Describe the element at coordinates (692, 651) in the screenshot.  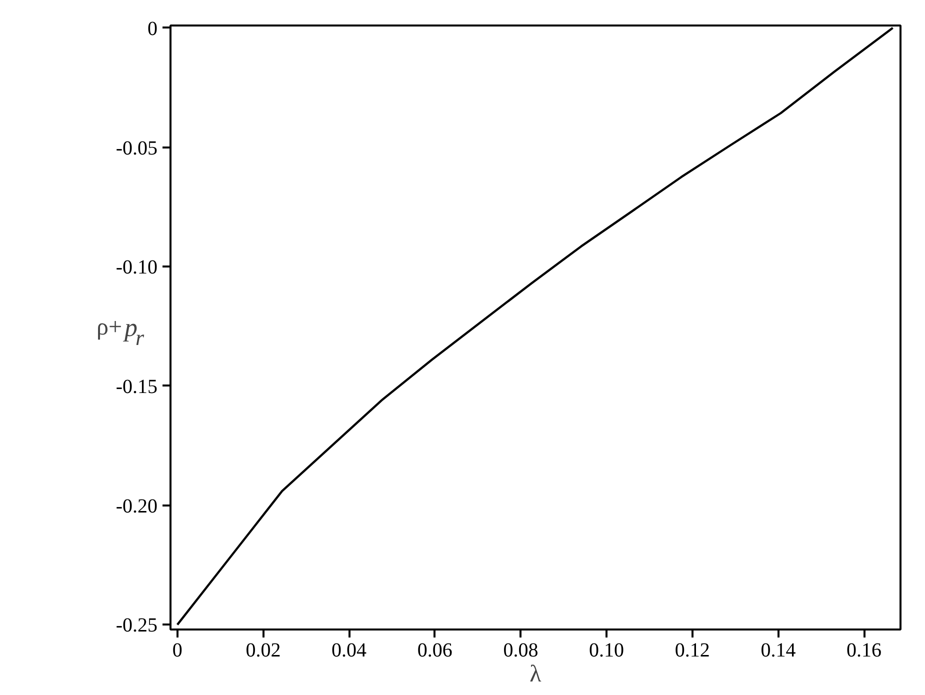
I see `x-tick-label: 0.12` at that location.